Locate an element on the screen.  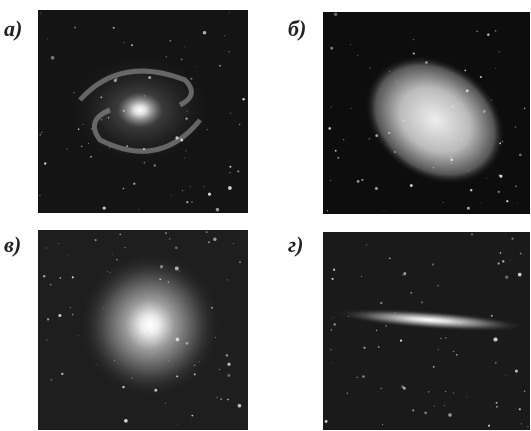
panel-label: а) is located at coordinates (13, 28).